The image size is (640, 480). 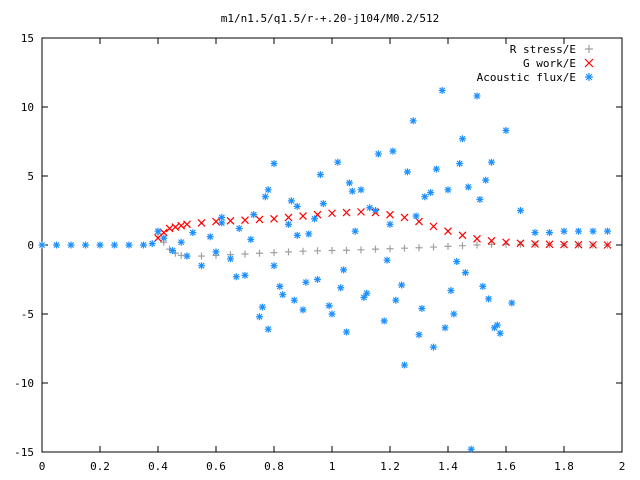 What do you see at coordinates (100, 466) in the screenshot?
I see `x-tick-label: 0.2` at bounding box center [100, 466].